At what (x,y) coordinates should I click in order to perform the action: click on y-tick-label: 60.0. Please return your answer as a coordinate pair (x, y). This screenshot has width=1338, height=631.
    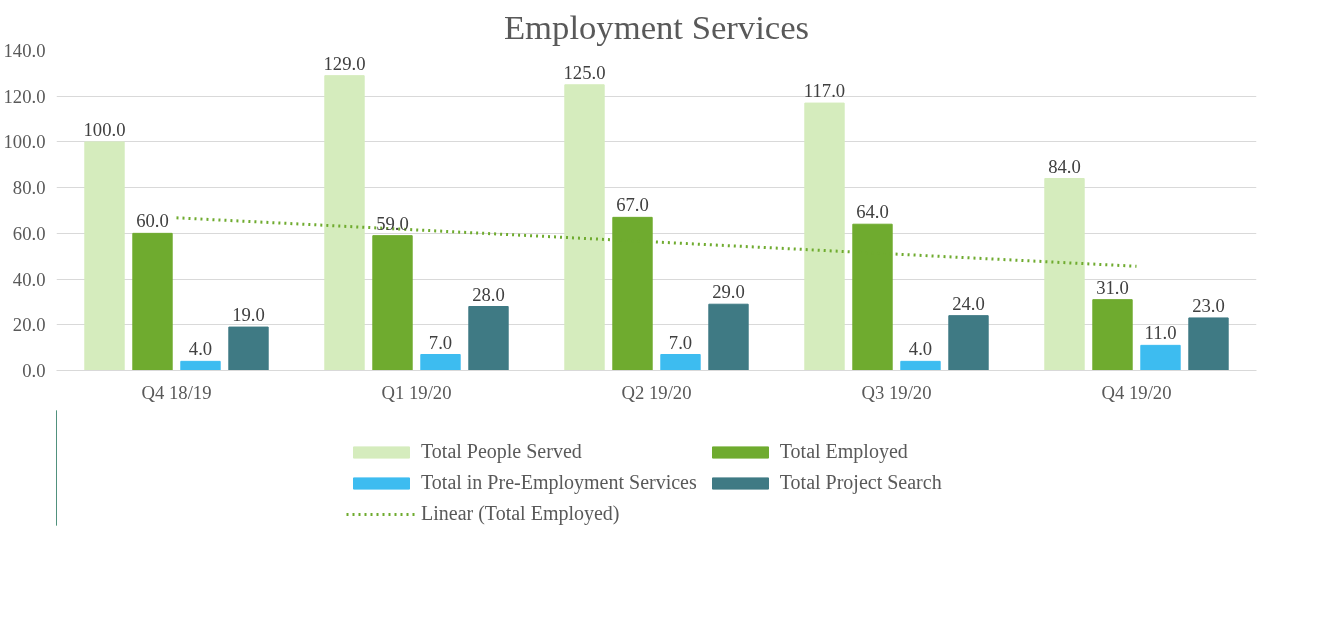
    Looking at the image, I should click on (29, 233).